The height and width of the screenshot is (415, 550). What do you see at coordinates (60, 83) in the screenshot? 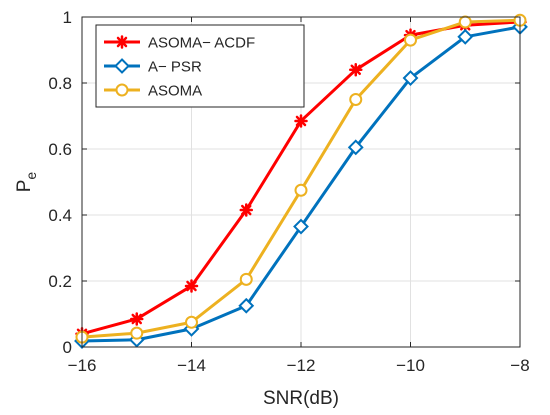
I see `y-tick-label: 0.8` at bounding box center [60, 83].